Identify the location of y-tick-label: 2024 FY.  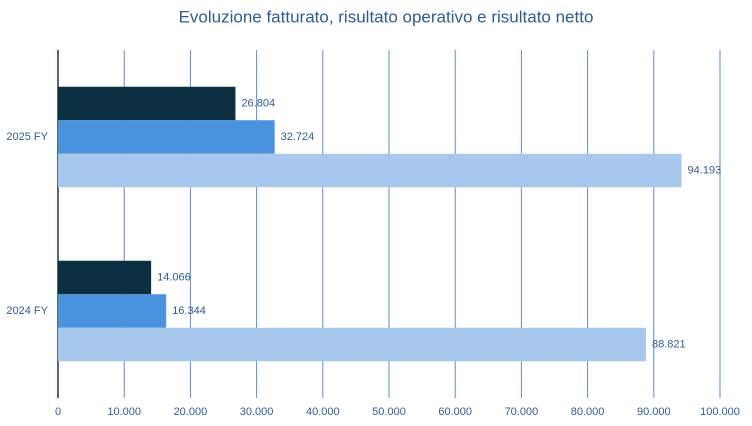
(27, 311).